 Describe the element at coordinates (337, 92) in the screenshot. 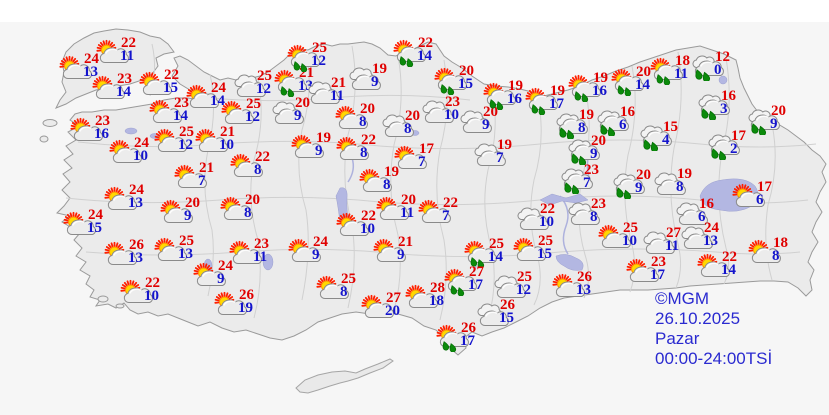

I see `weather-station: 21 11` at that location.